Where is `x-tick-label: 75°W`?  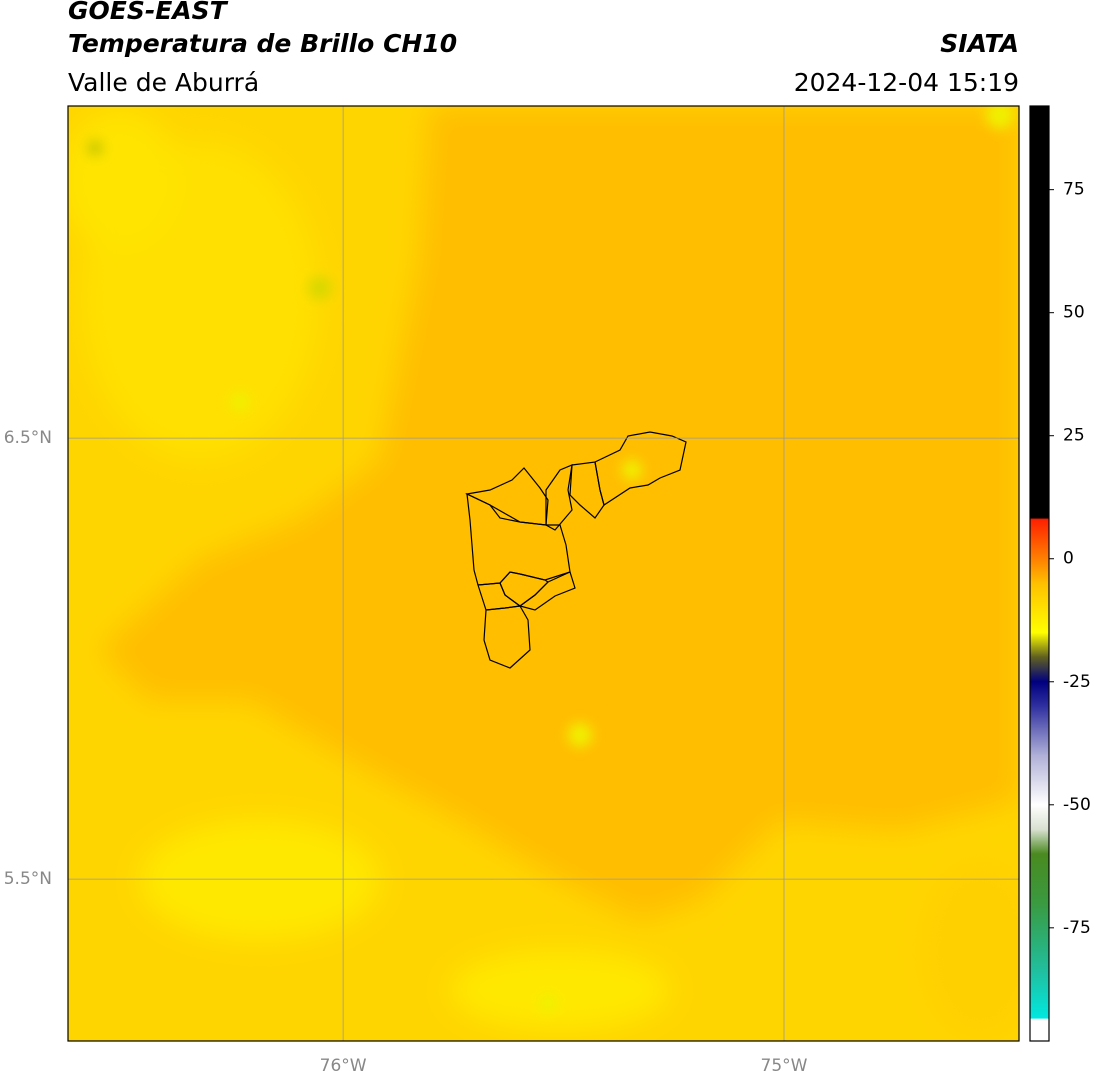 x-tick-label: 75°W is located at coordinates (784, 1066).